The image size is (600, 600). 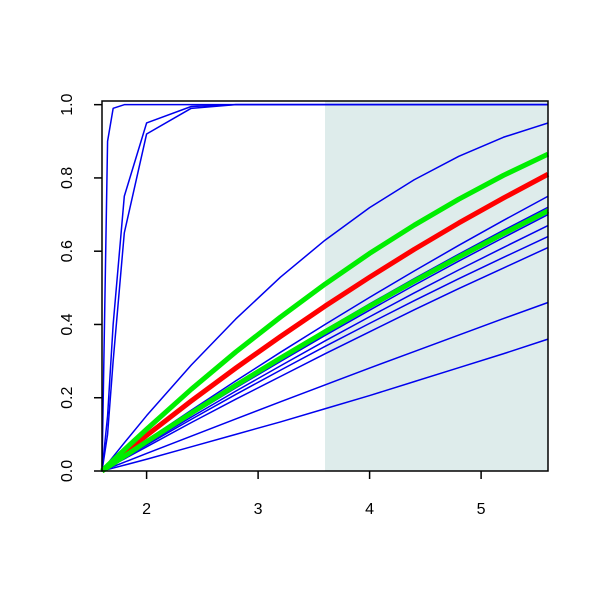 What do you see at coordinates (369, 509) in the screenshot?
I see `x-tick-label: 4` at bounding box center [369, 509].